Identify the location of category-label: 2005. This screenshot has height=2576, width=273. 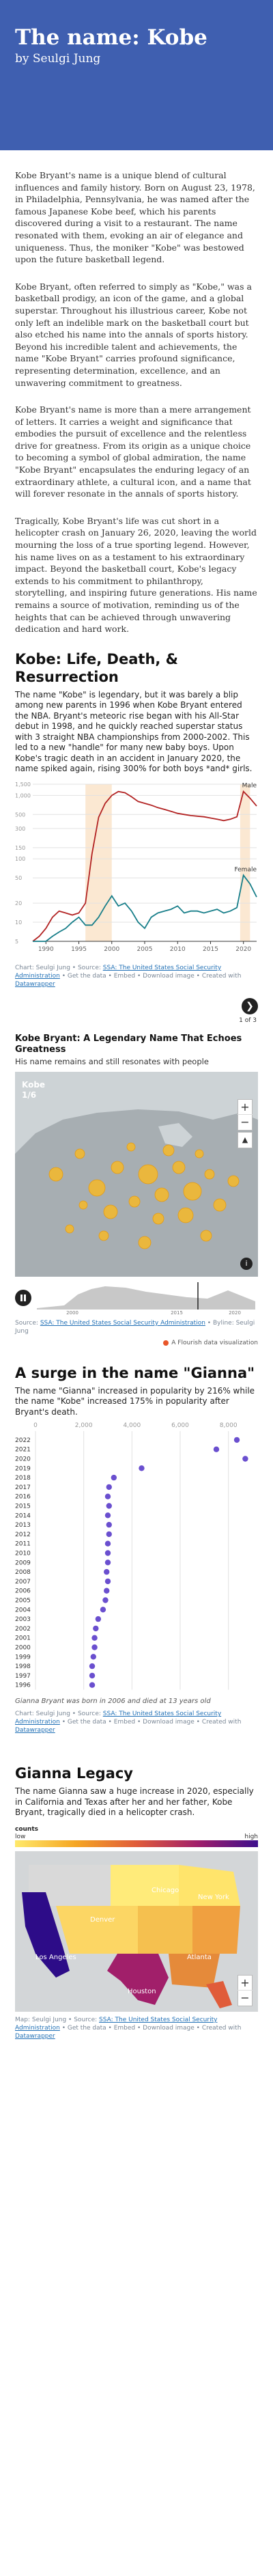
(23, 1602).